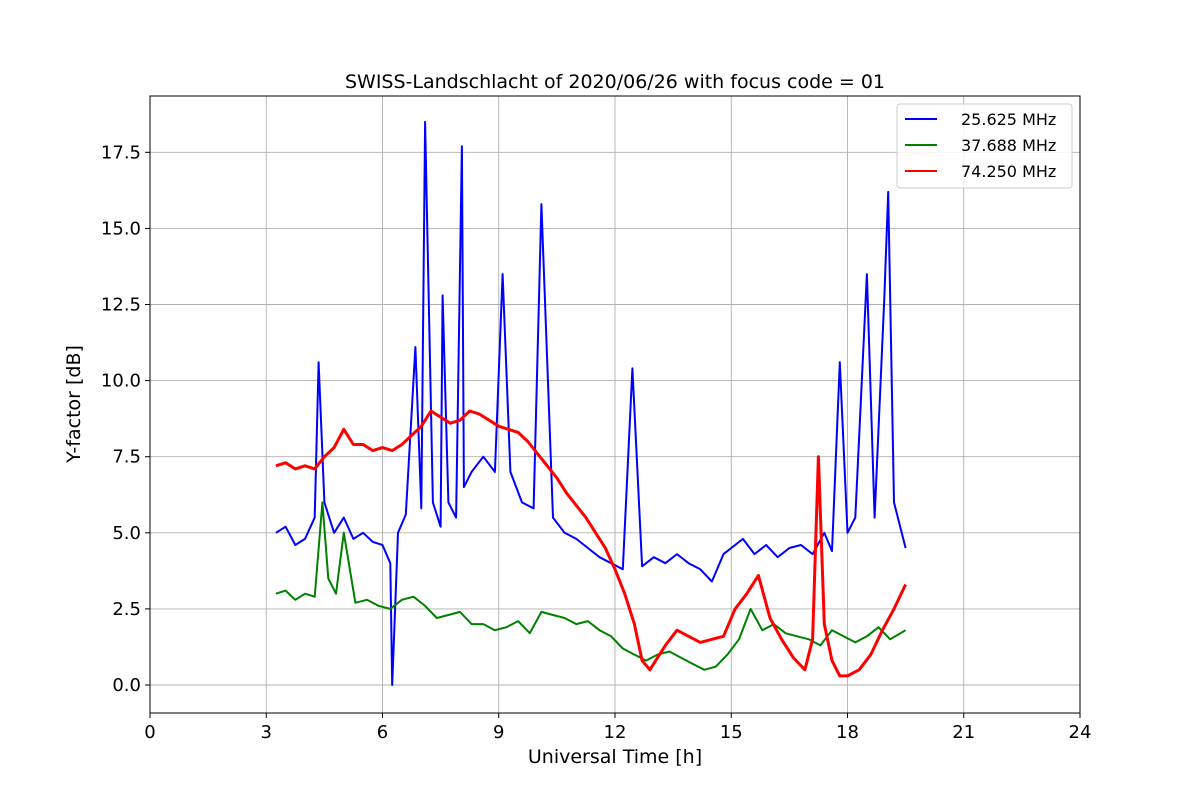 The height and width of the screenshot is (800, 1200). I want to click on legend: 25.625 MHz 37.688 MHz 74.250 MHz, so click(984, 146).